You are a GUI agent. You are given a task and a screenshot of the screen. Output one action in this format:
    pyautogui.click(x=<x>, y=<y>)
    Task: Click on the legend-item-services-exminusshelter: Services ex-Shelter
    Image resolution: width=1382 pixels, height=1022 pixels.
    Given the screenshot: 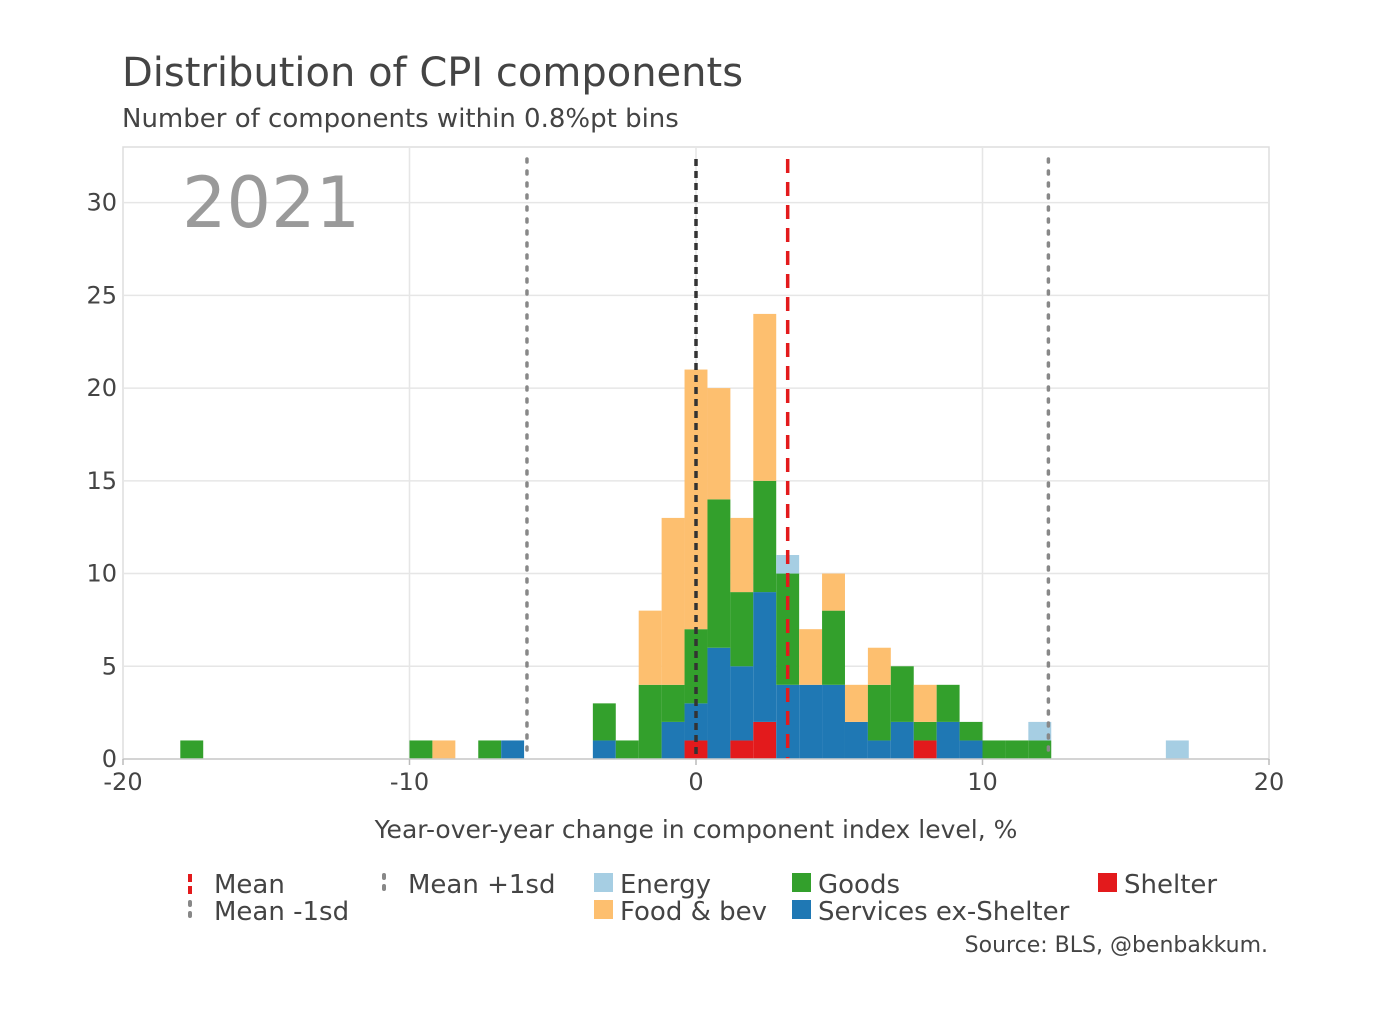 What is the action you would take?
    pyautogui.click(x=931, y=912)
    